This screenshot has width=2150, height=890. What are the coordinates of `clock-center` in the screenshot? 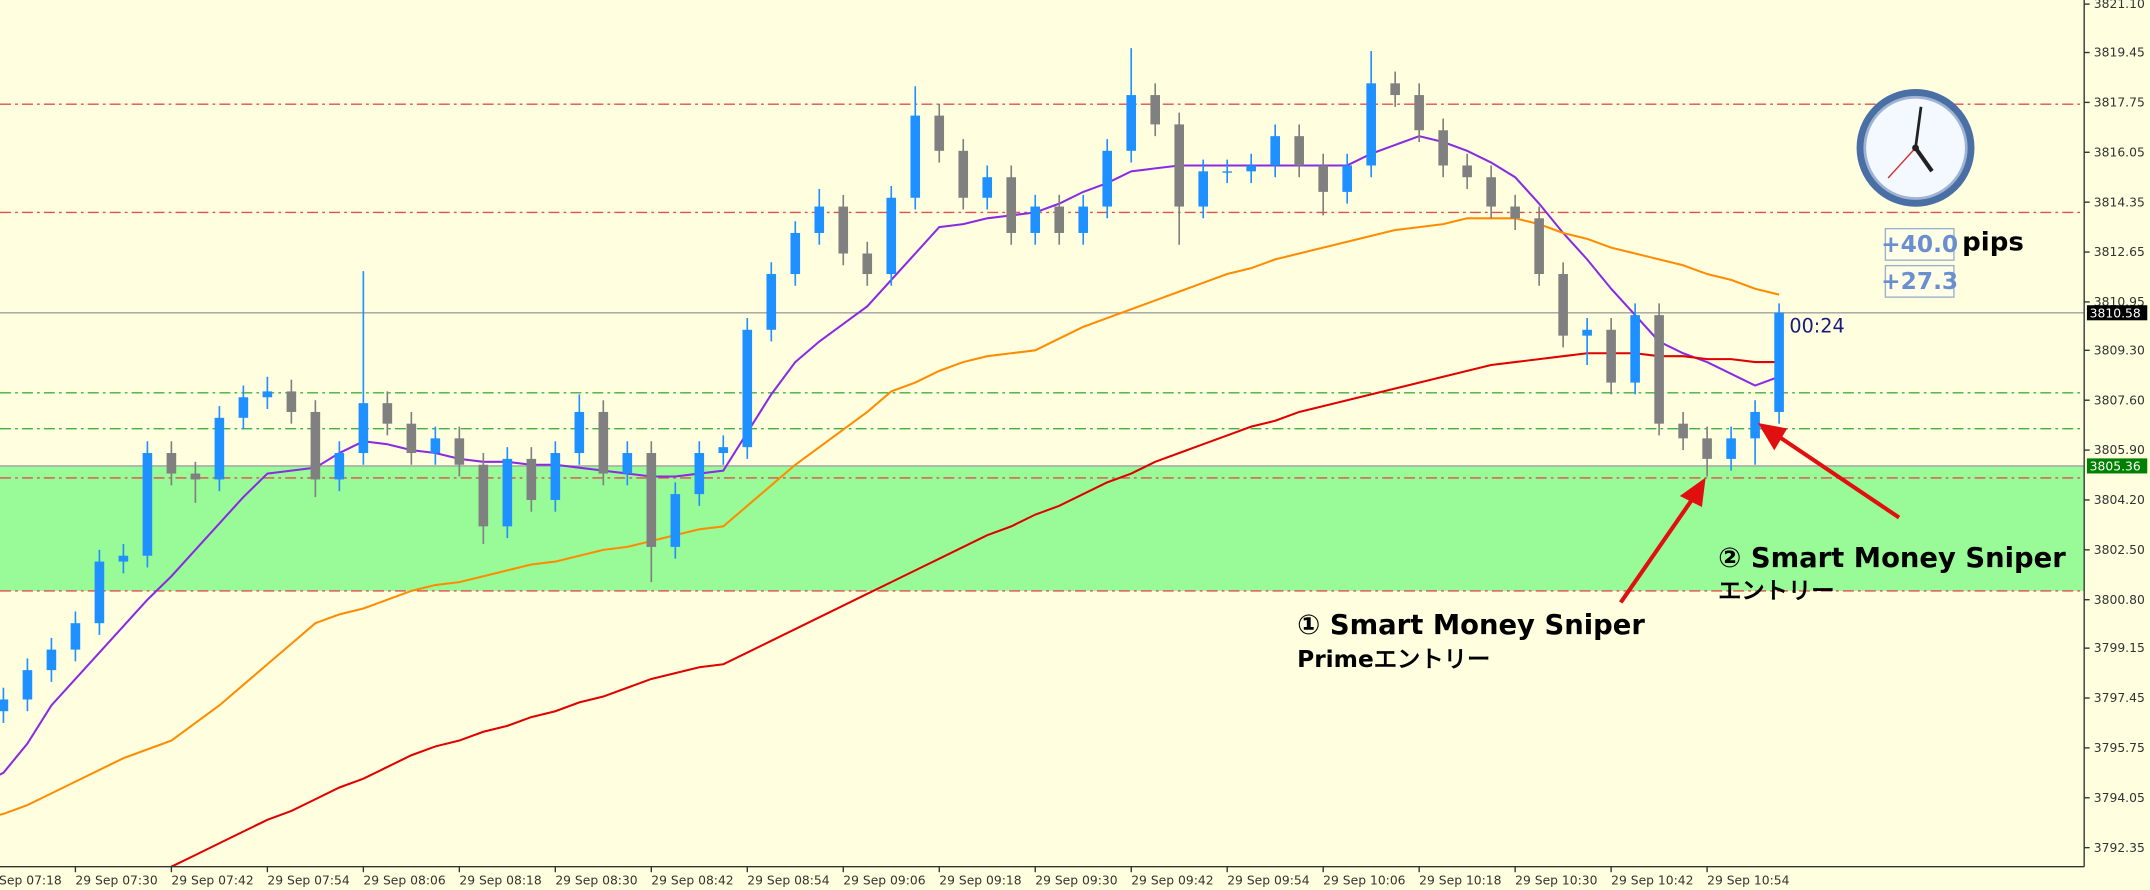 It's located at (1915, 148).